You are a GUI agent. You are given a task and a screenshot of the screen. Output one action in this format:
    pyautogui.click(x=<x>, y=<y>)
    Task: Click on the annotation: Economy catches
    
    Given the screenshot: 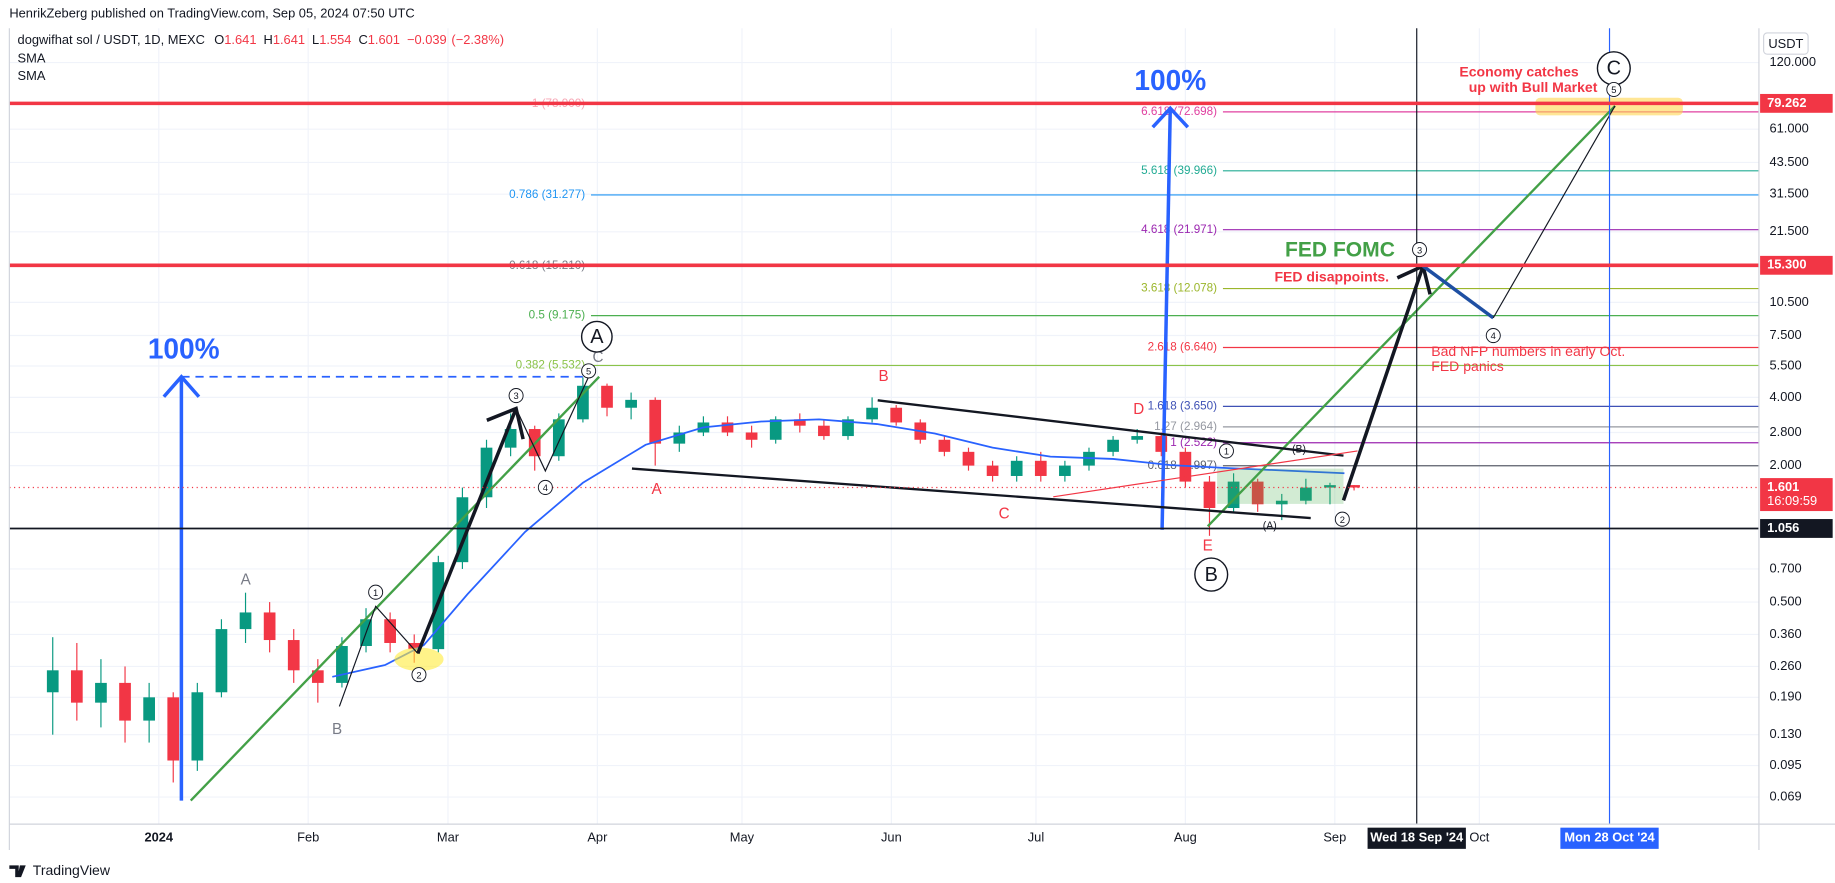 What is the action you would take?
    pyautogui.click(x=1519, y=72)
    